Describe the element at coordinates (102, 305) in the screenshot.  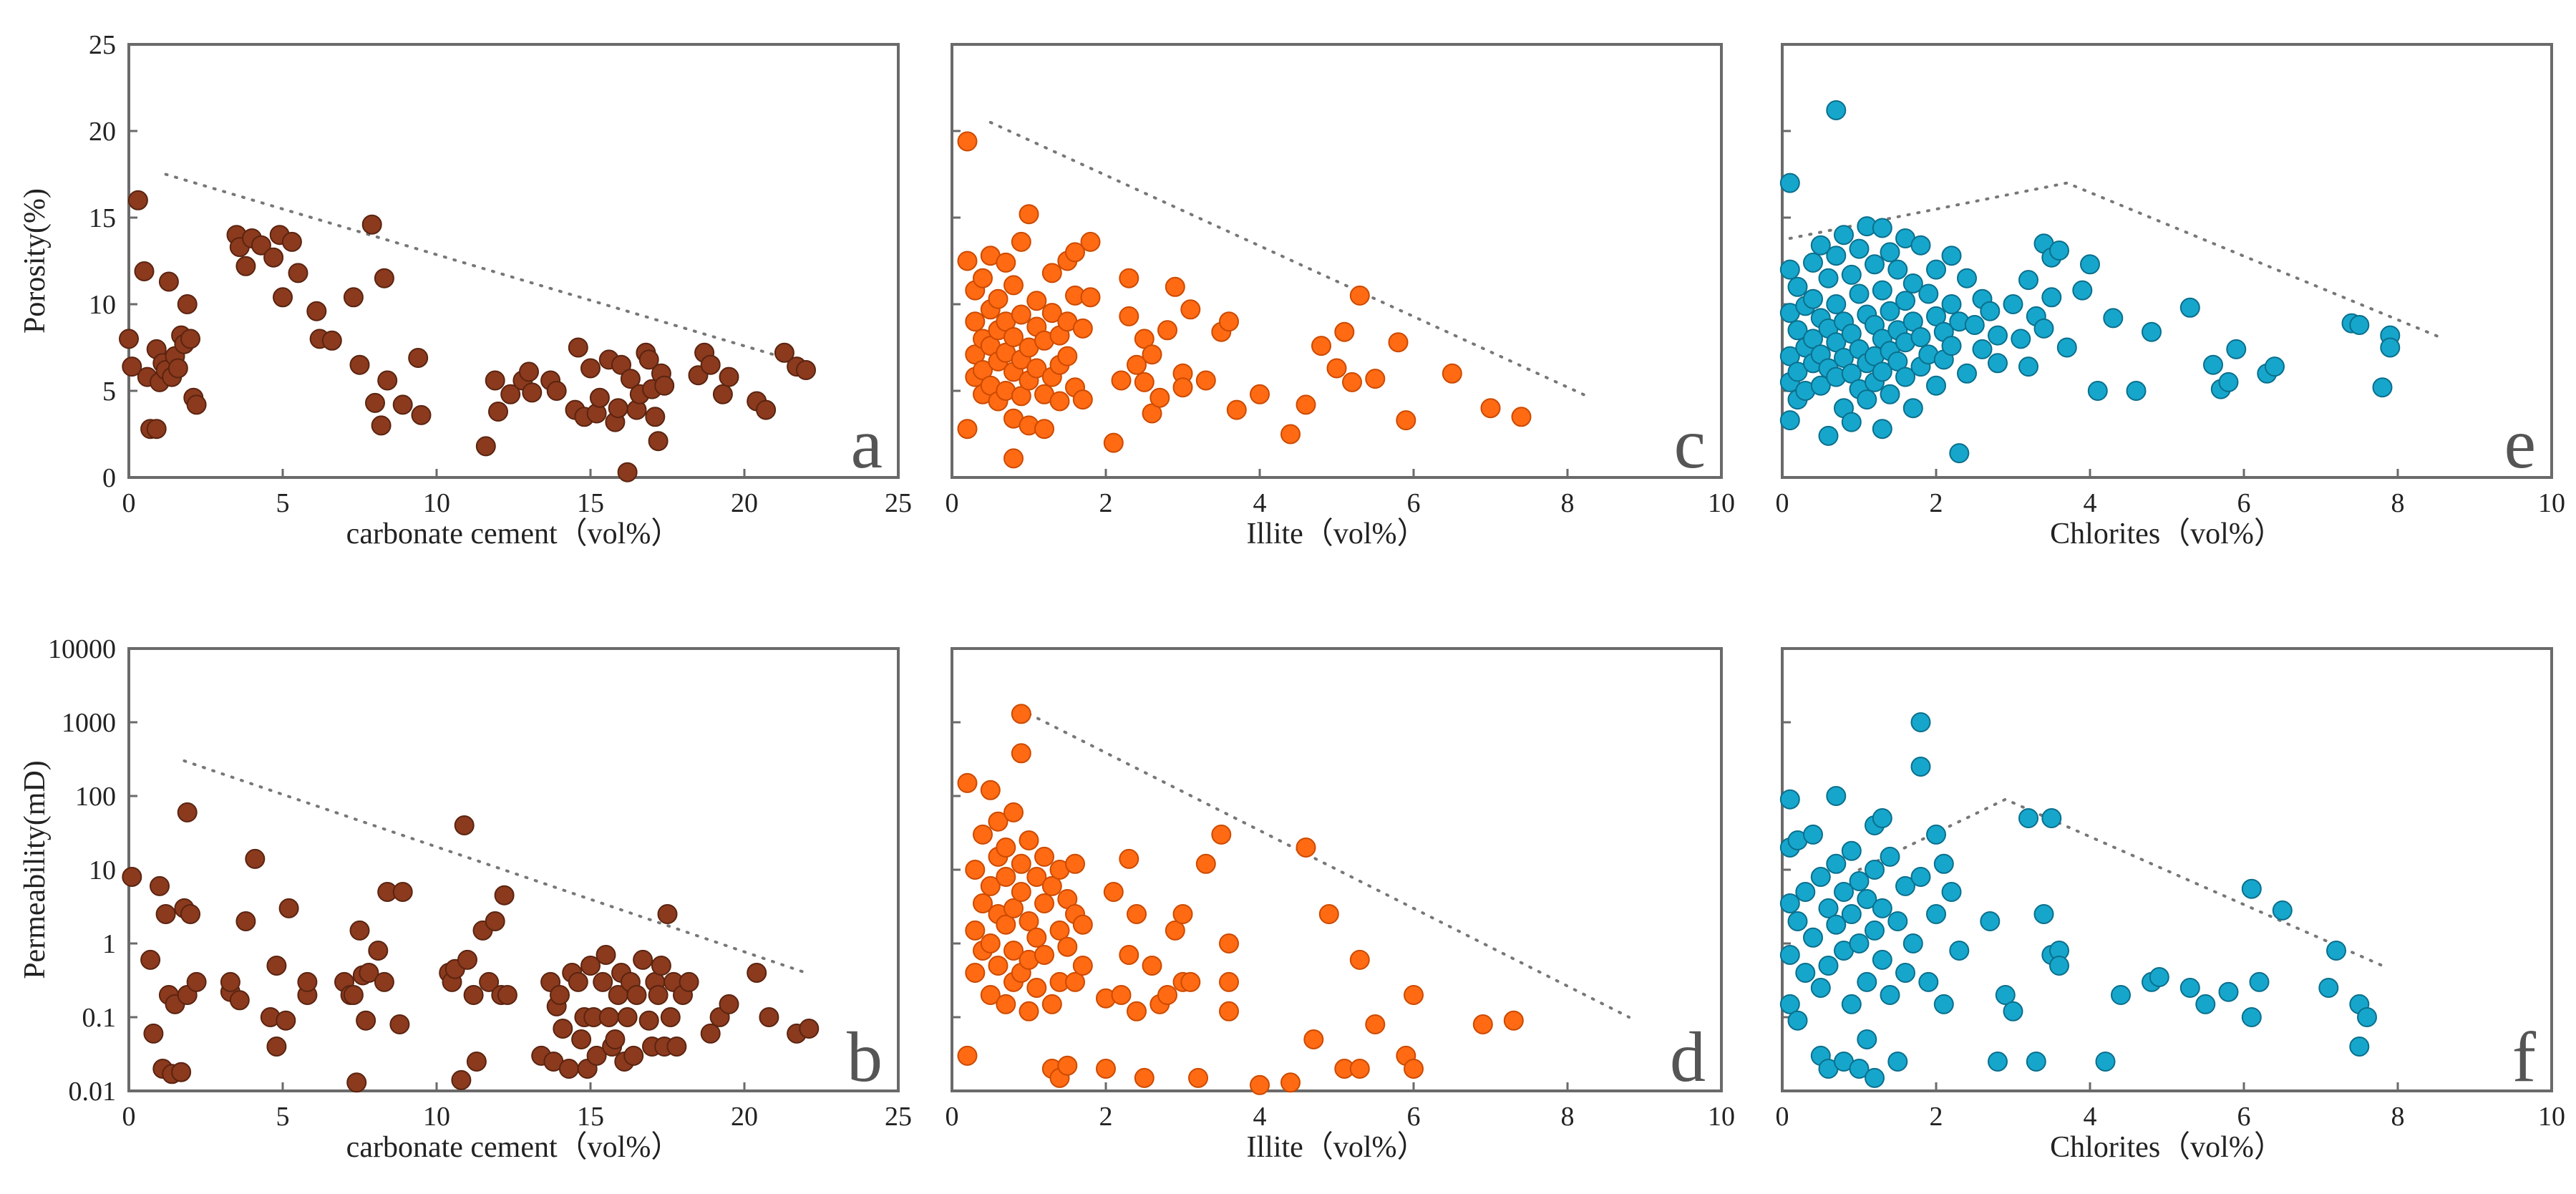
I see `y-tick-label: 10` at that location.